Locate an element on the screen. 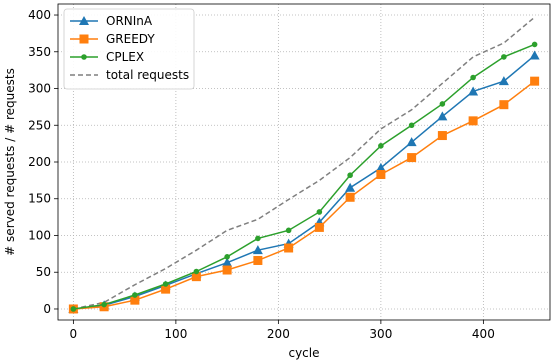 The image size is (556, 364). legend-item-ornina: ORNInA is located at coordinates (111, 21).